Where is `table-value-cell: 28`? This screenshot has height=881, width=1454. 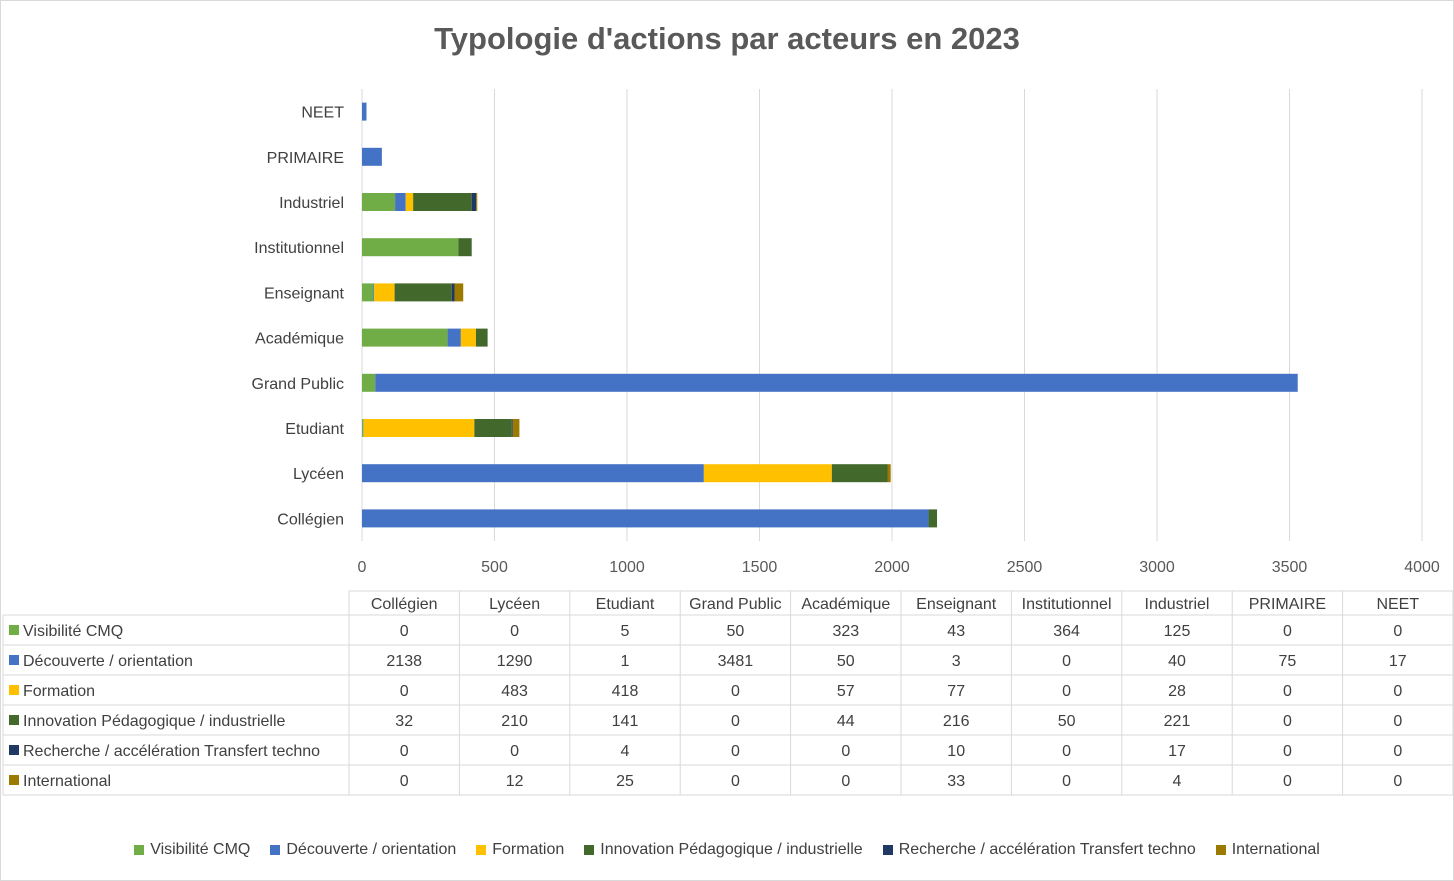 table-value-cell: 28 is located at coordinates (1177, 691).